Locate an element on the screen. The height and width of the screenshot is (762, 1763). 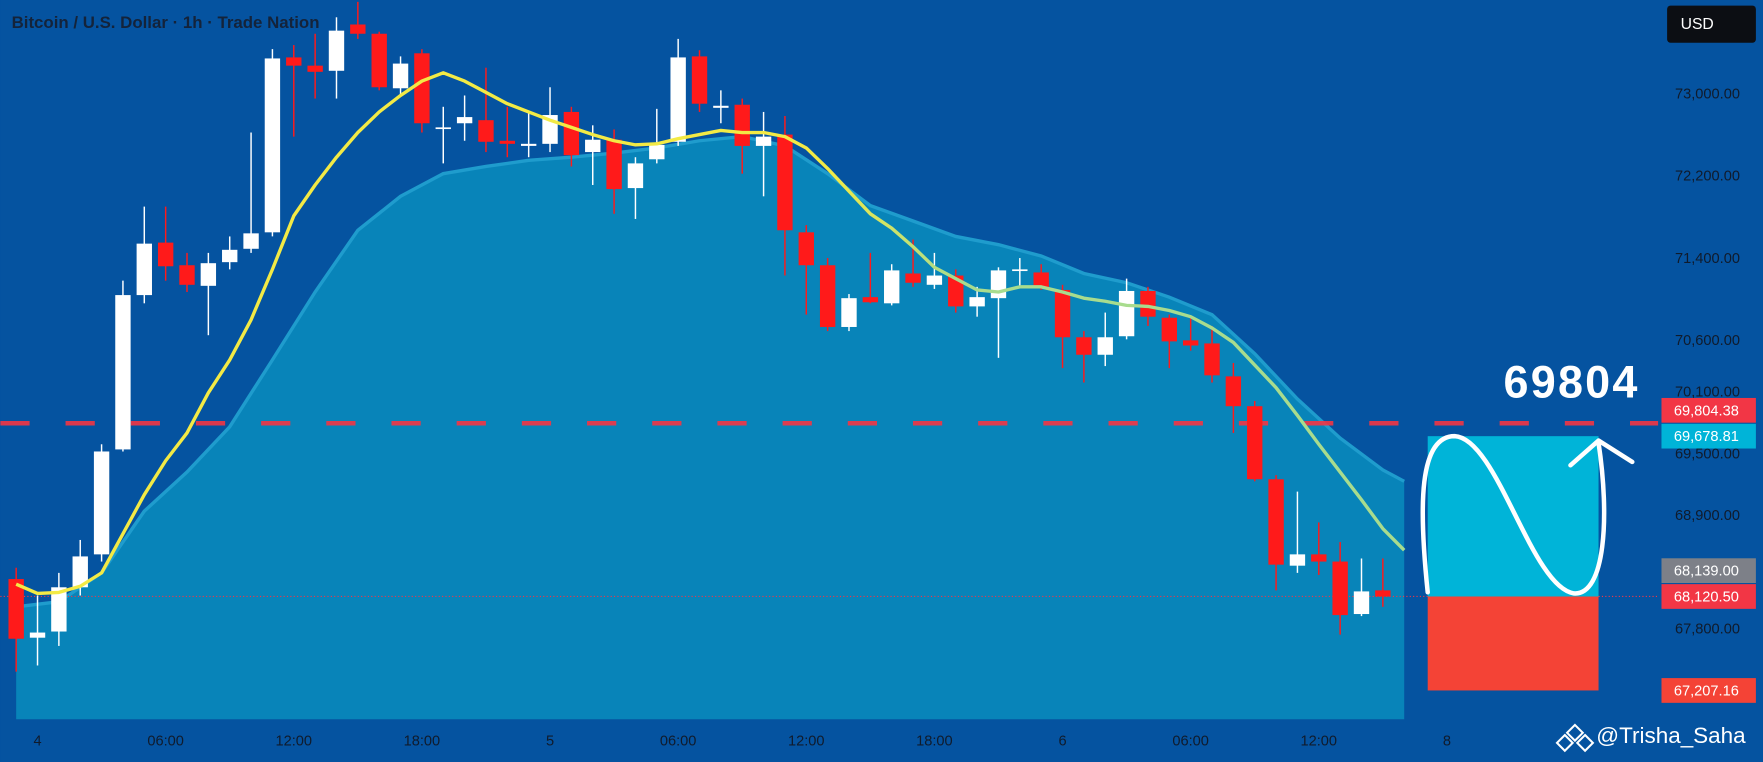
y-tick-label: 67,800.00 is located at coordinates (1707, 629).